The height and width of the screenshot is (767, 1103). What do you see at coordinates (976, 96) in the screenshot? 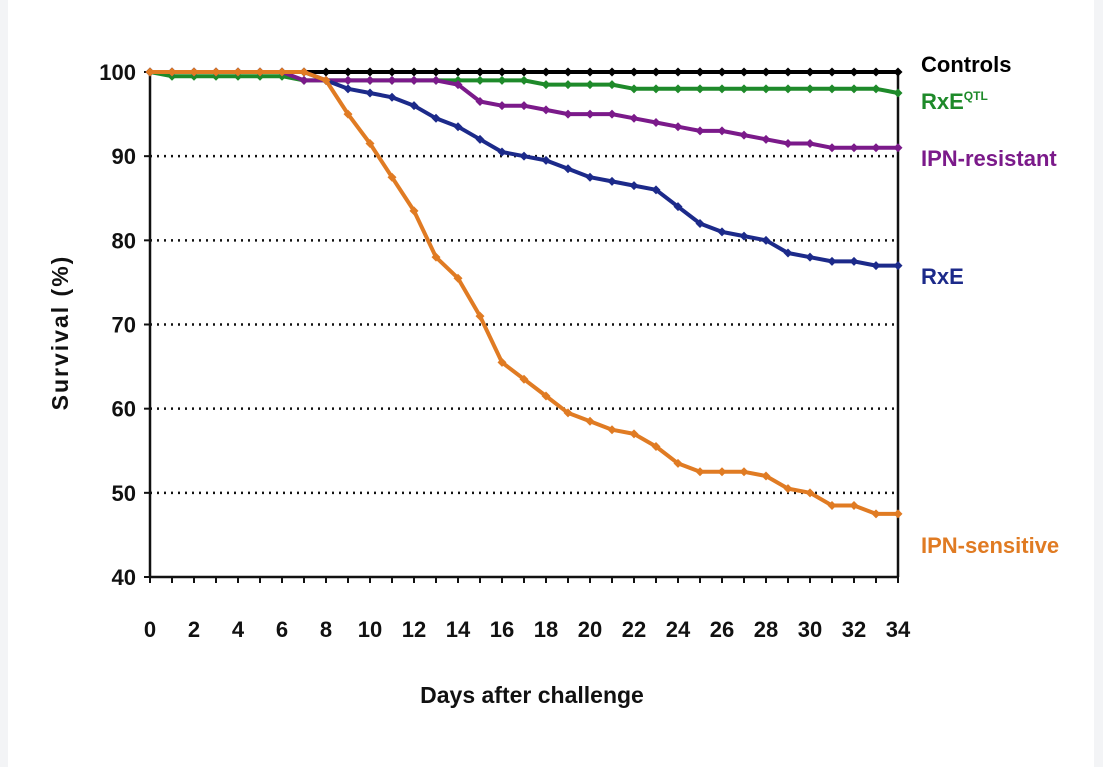
I see `series-label-superscript: QTL` at bounding box center [976, 96].